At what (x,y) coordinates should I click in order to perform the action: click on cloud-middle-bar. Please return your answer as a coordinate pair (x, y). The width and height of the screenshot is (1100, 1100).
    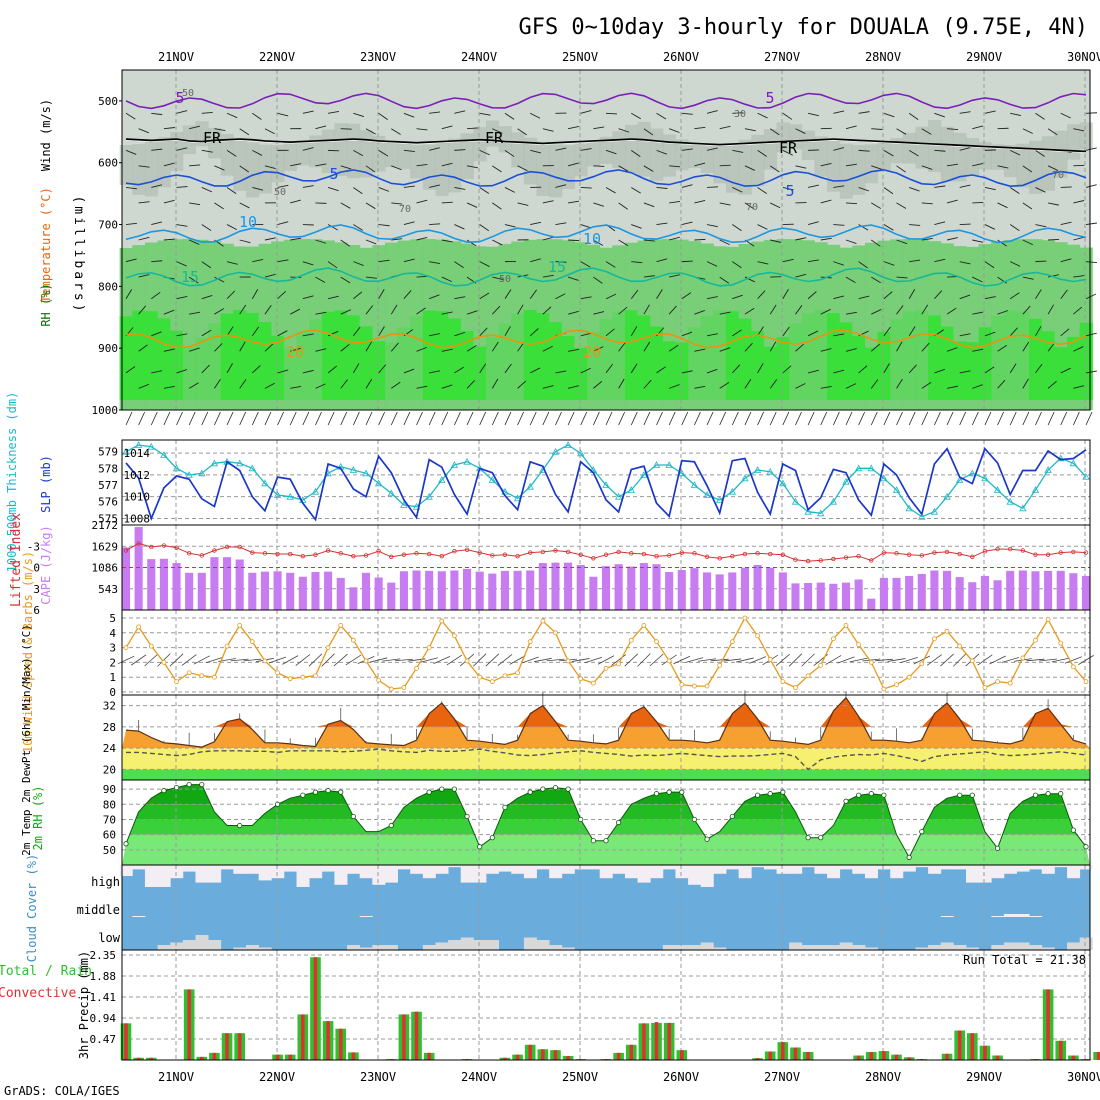
    Looking at the image, I should click on (998, 916).